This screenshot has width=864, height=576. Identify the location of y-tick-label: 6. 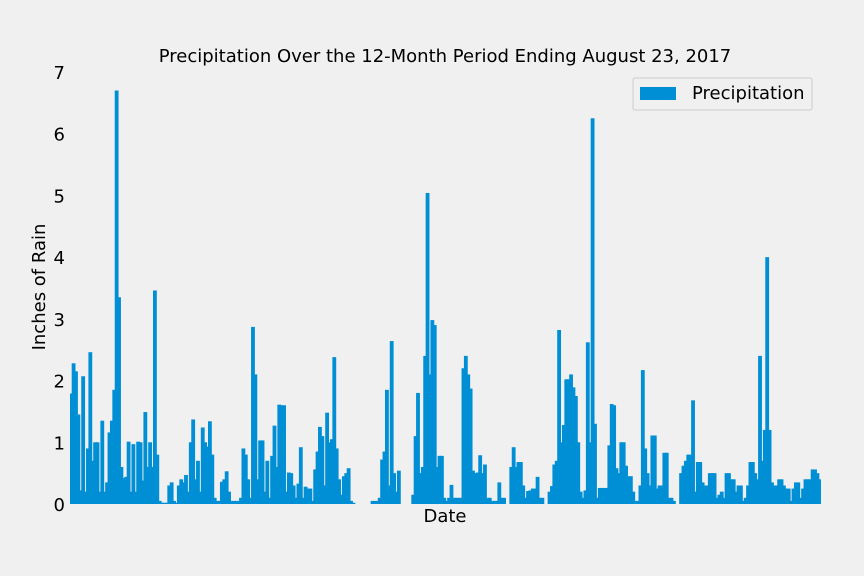
(59, 135).